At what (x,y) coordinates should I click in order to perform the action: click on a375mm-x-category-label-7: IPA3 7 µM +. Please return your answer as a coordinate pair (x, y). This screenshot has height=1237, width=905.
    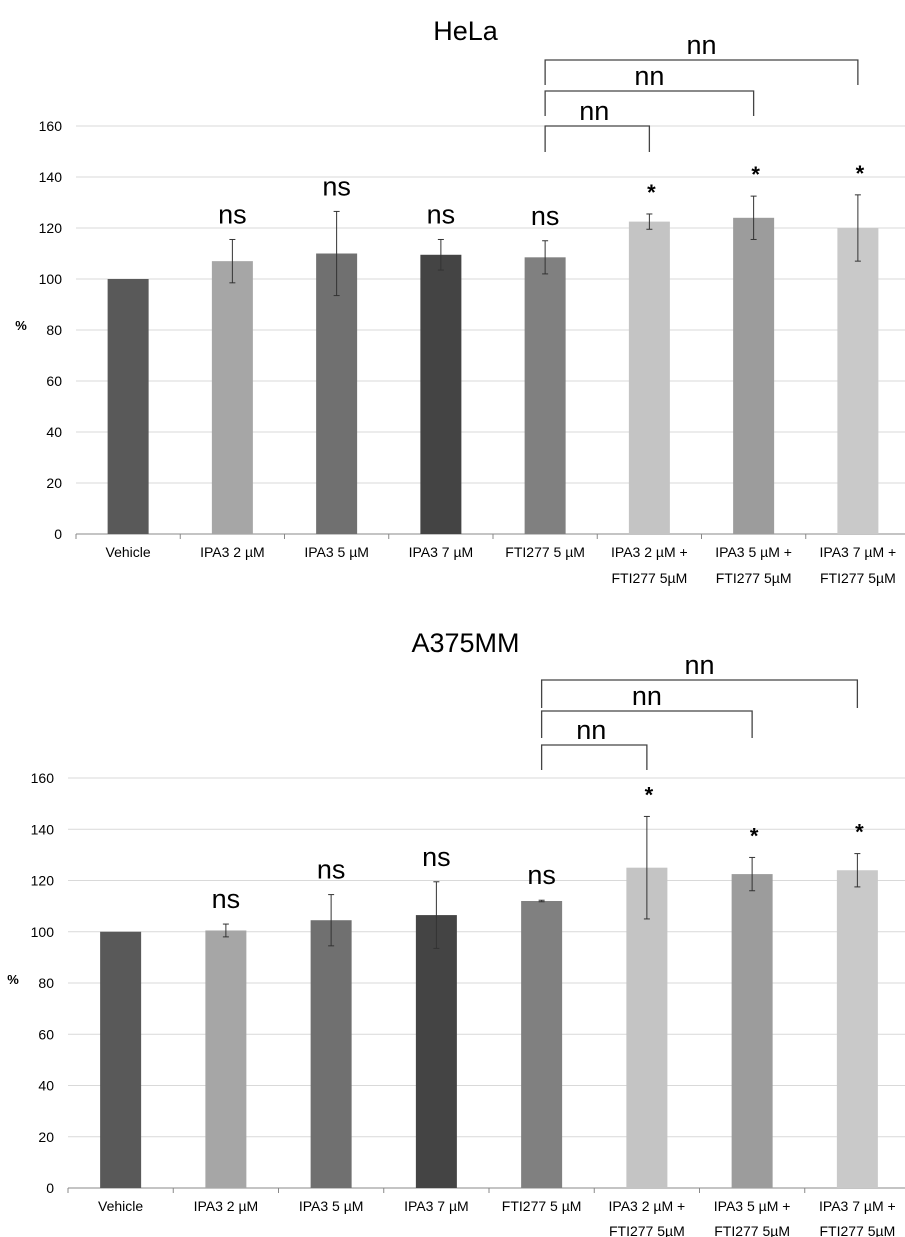
    Looking at the image, I should click on (857, 1206).